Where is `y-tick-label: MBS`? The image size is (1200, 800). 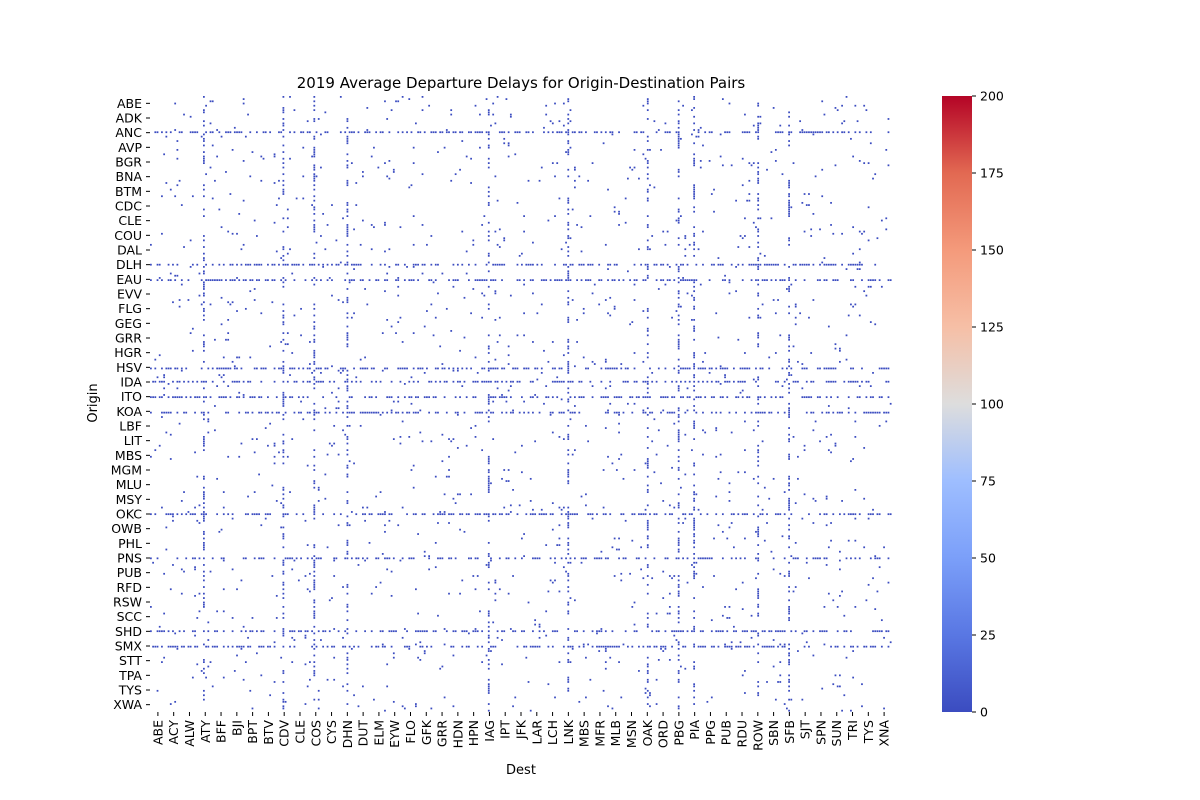
y-tick-label: MBS is located at coordinates (128, 455).